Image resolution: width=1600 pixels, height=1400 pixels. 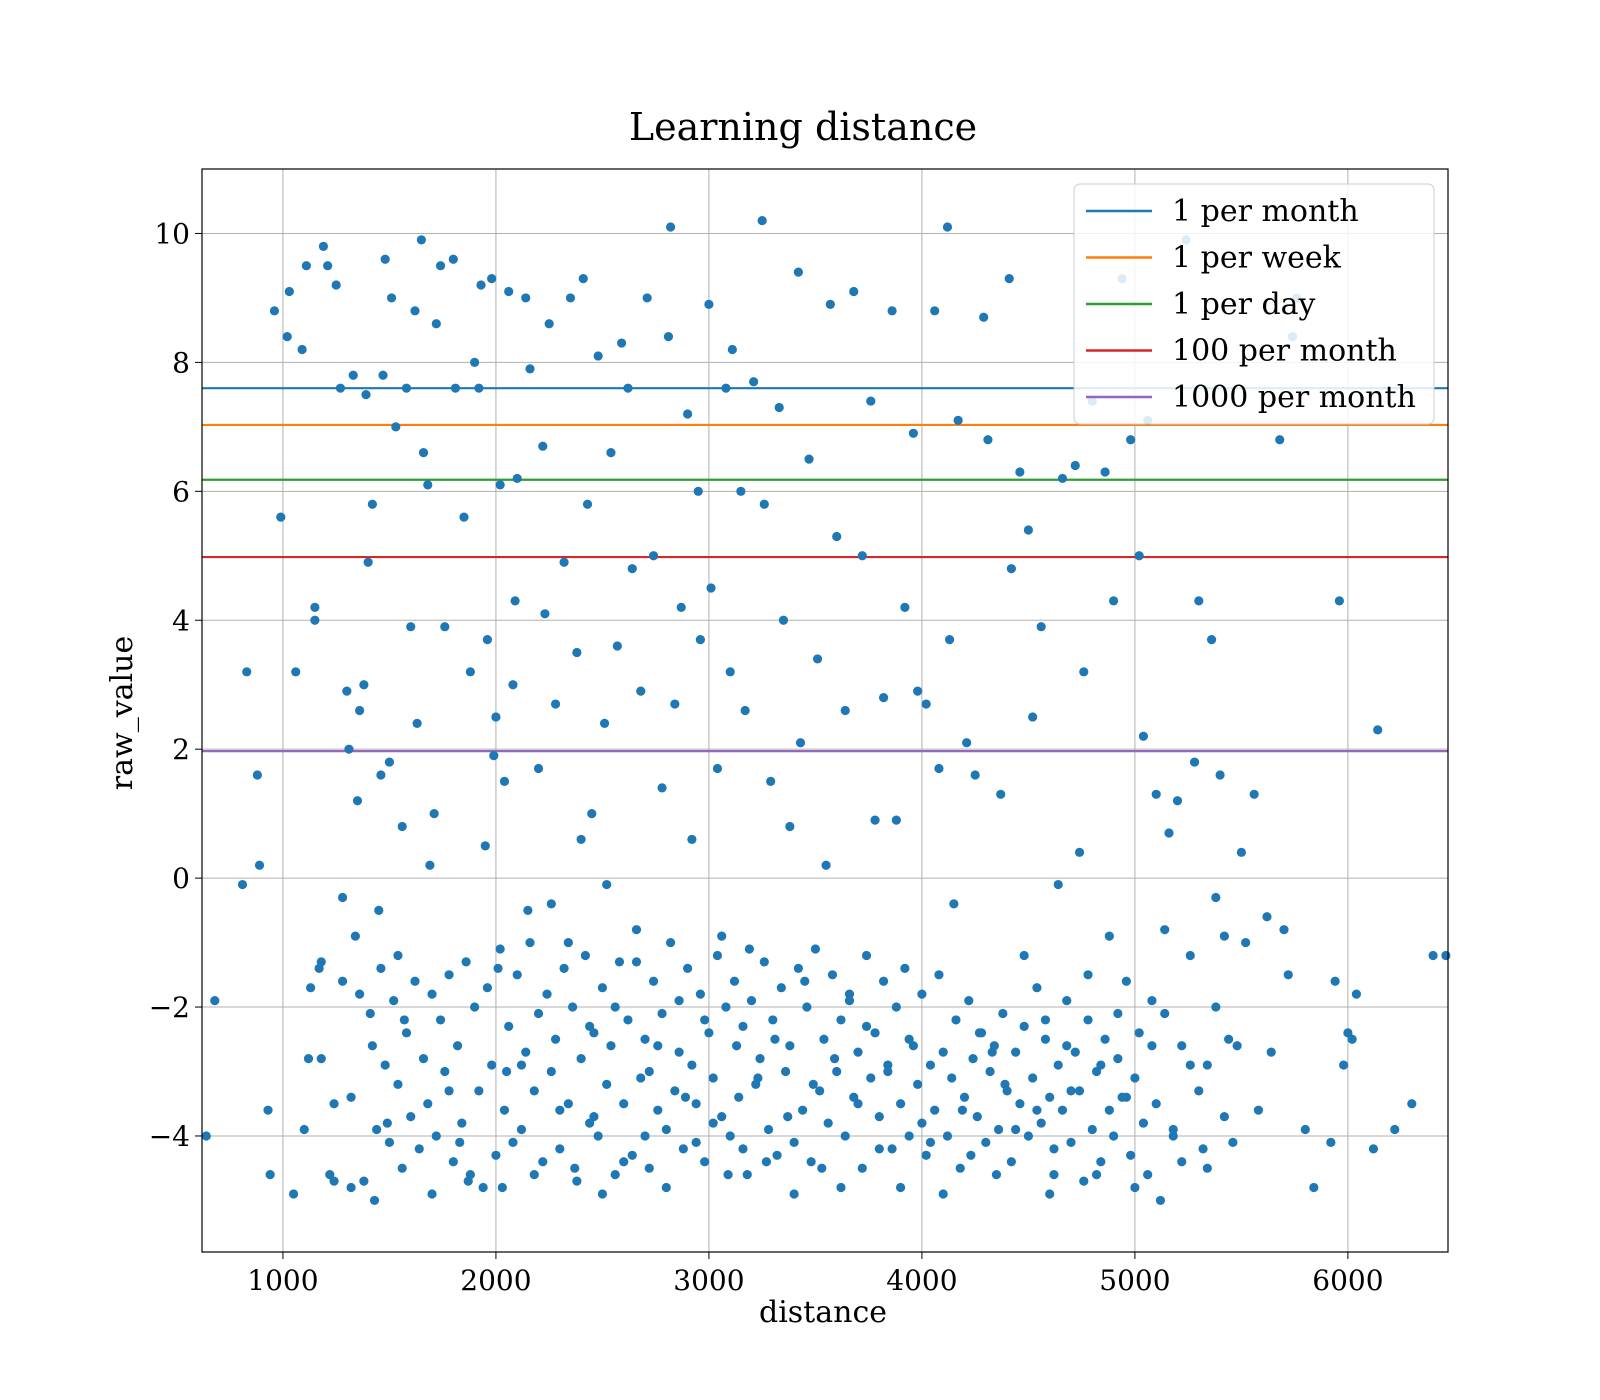 I want to click on x-axis-ticks: 1000 2000 3000 4000 5000 6000, so click(x=815, y=1274).